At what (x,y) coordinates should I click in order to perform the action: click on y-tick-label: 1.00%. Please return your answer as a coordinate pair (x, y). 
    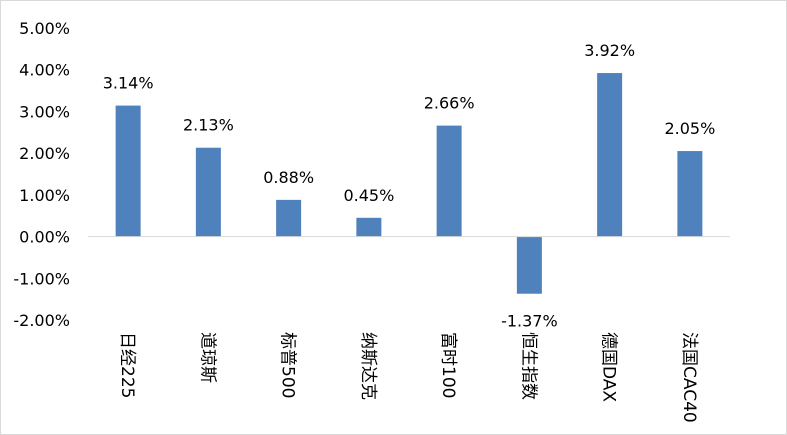
    Looking at the image, I should click on (44, 195).